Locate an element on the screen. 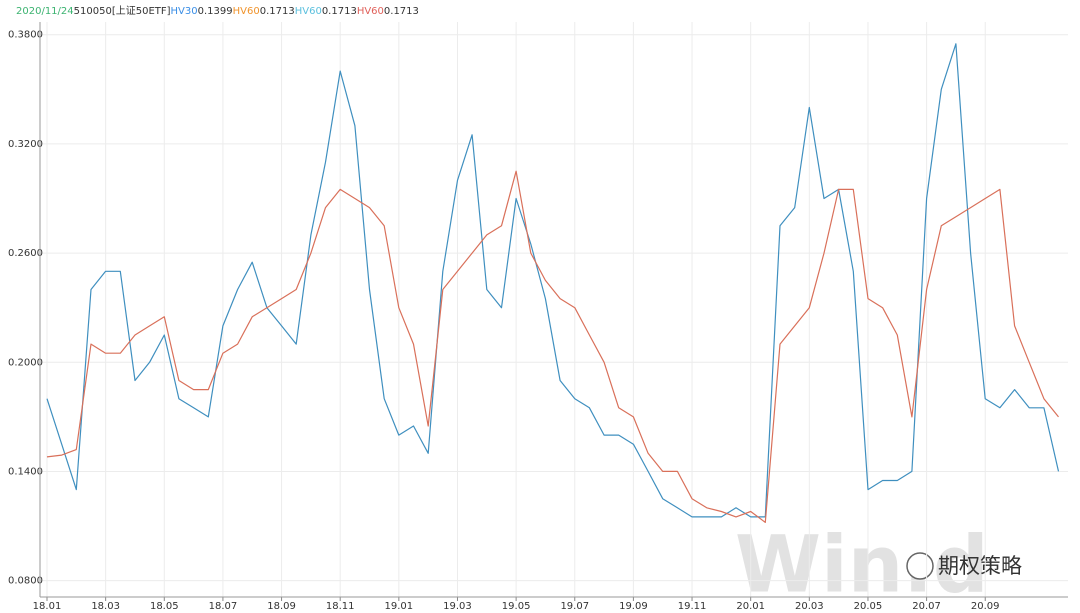 The width and height of the screenshot is (1080, 613). badge-icon is located at coordinates (920, 566).